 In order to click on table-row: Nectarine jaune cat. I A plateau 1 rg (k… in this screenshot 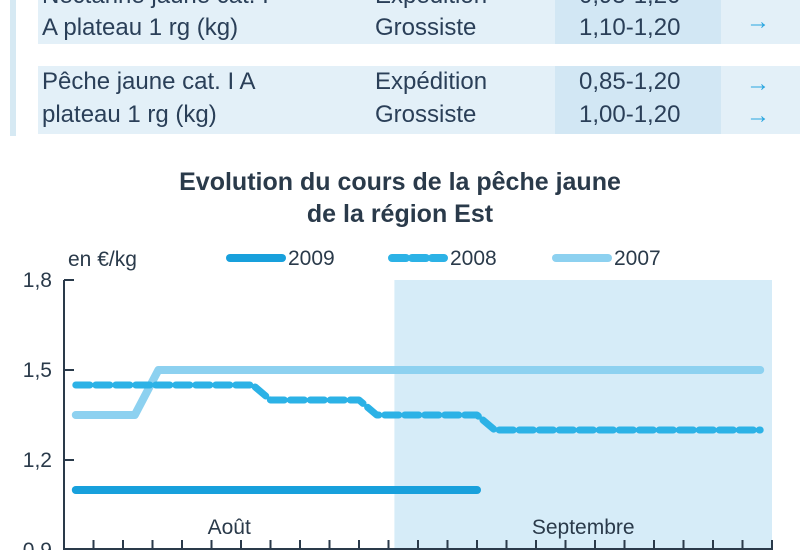, I will do `click(419, 22)`.